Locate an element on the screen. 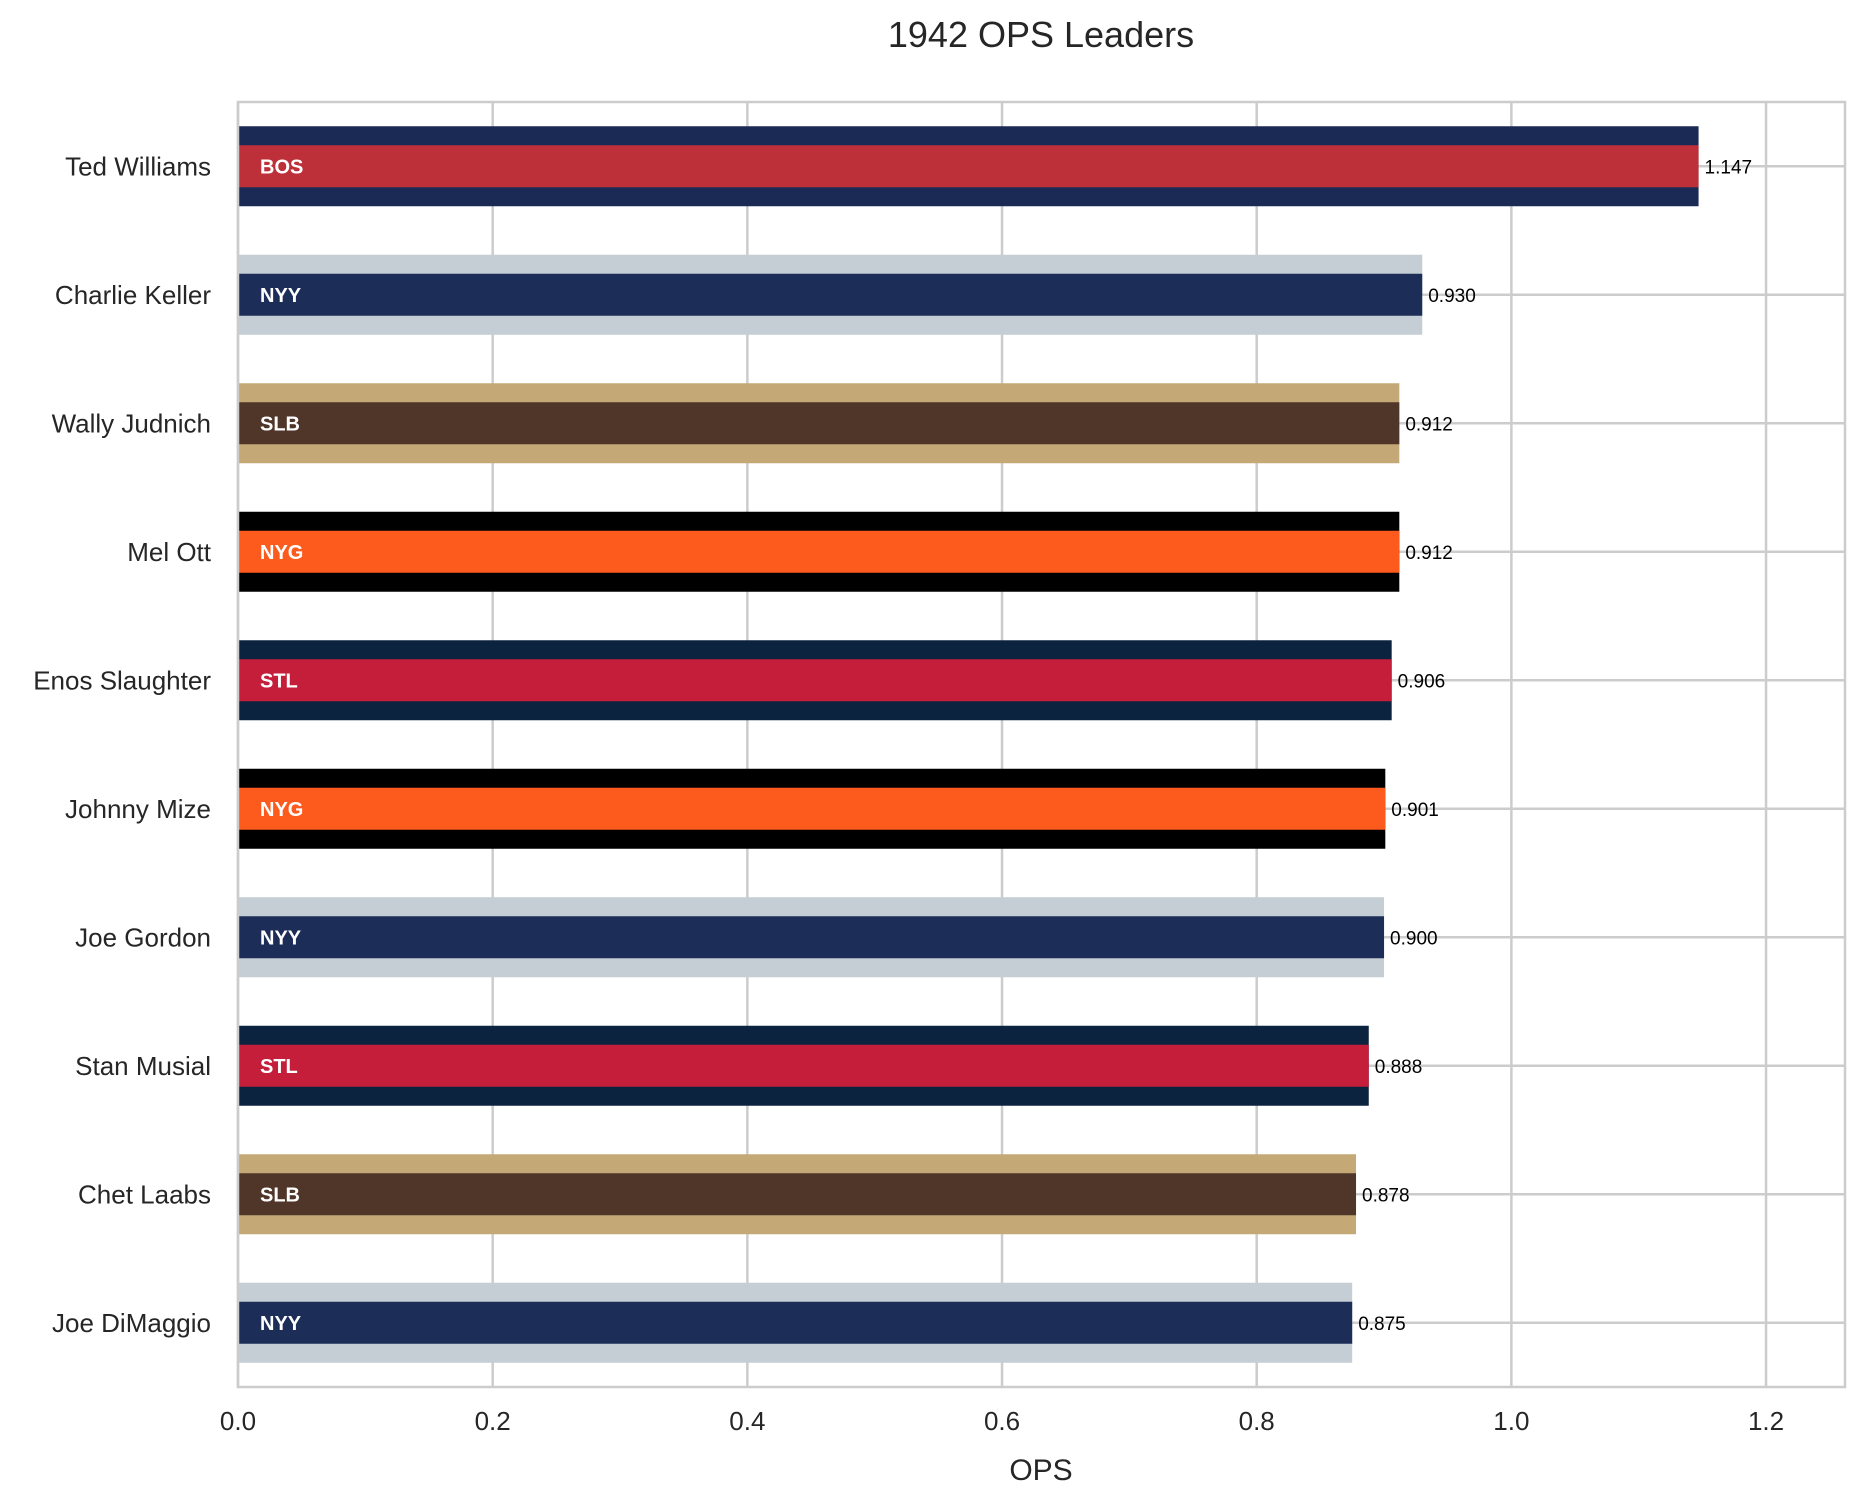  chart-title: 1942 OPS Leaders is located at coordinates (1041, 34).